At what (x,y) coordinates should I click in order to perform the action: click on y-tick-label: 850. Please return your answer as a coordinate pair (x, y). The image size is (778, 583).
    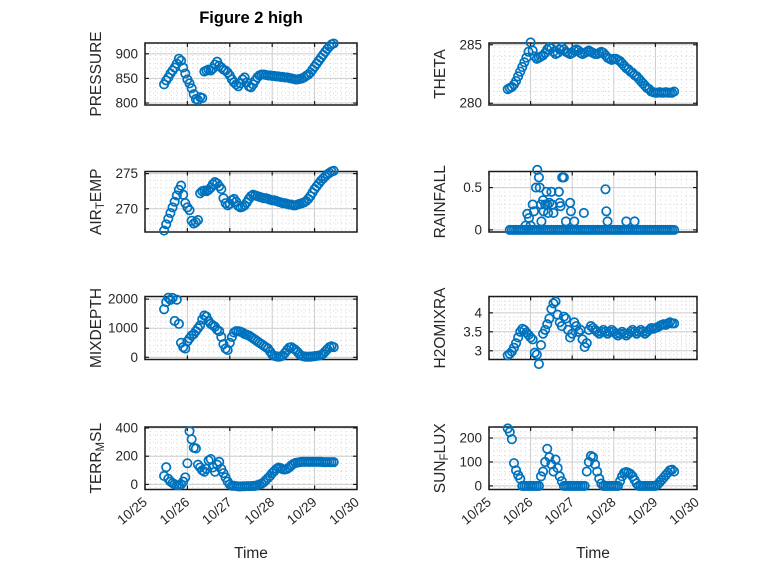
    Looking at the image, I should click on (126, 78).